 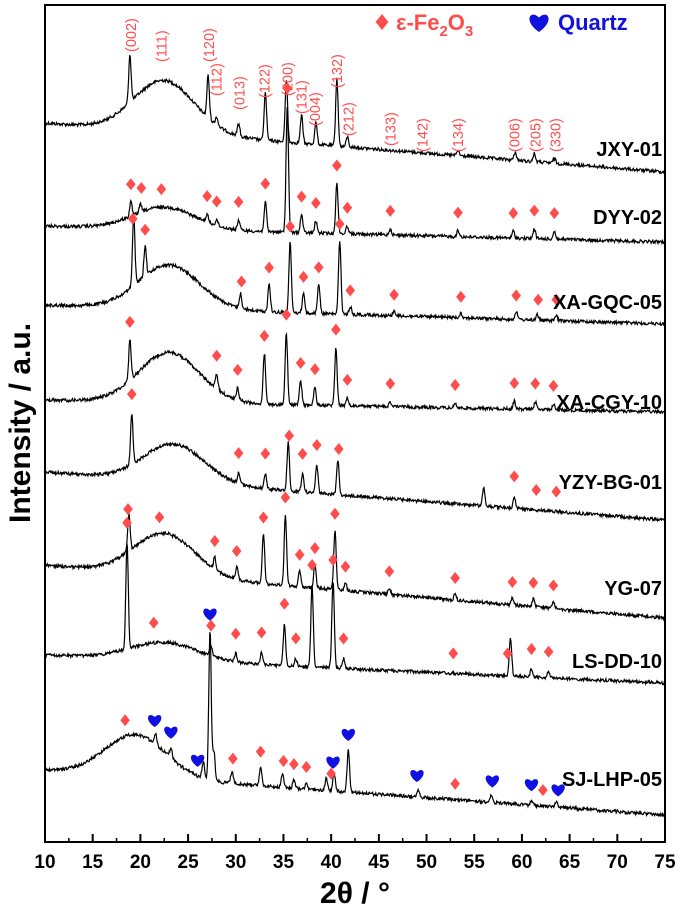 I want to click on x-tick-label: 20, so click(x=140, y=862).